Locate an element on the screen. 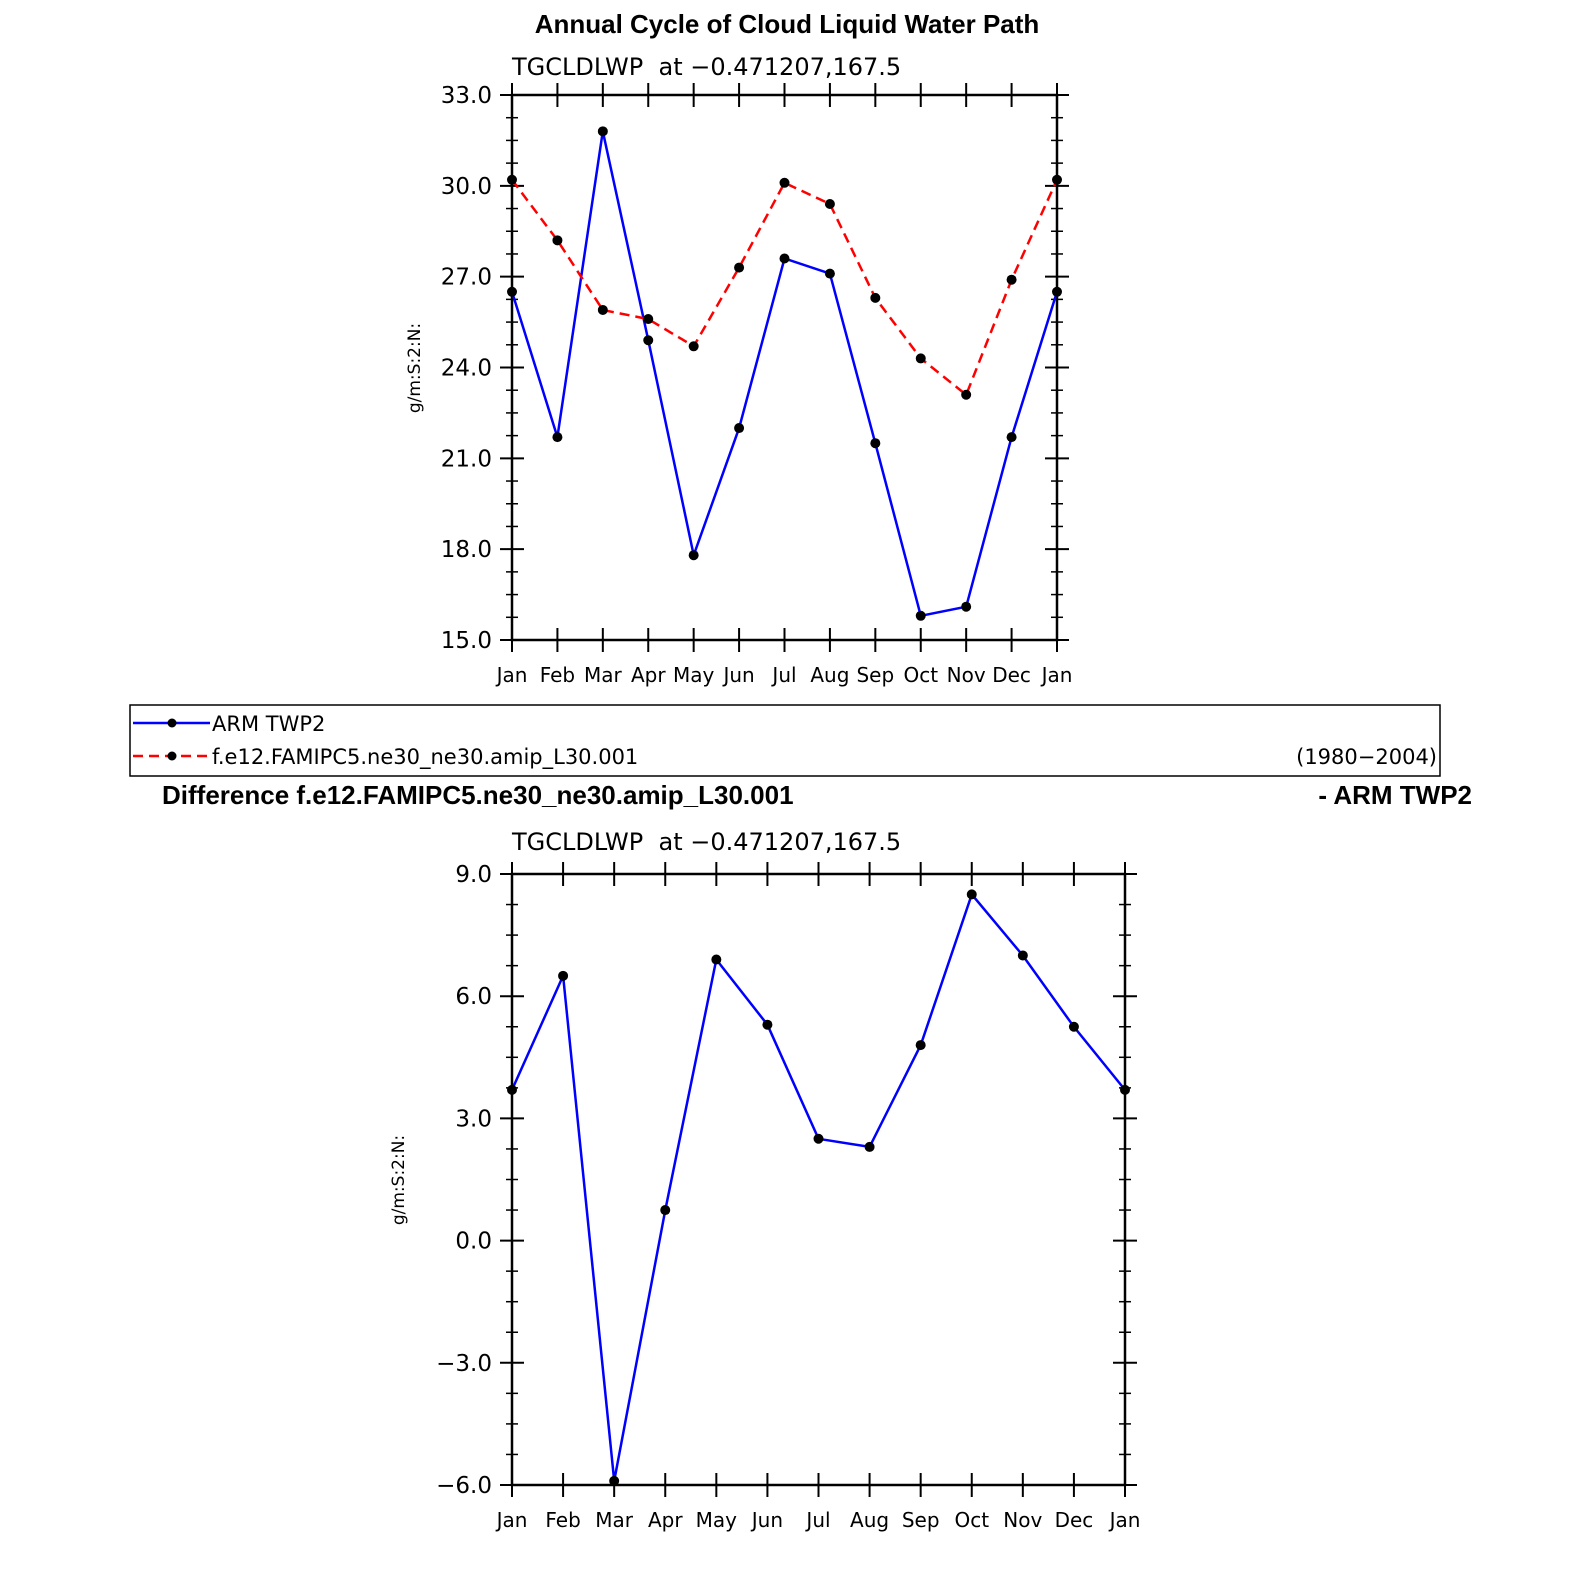 The width and height of the screenshot is (1575, 1575). chart1-ytick-label: 27.0 is located at coordinates (466, 278).